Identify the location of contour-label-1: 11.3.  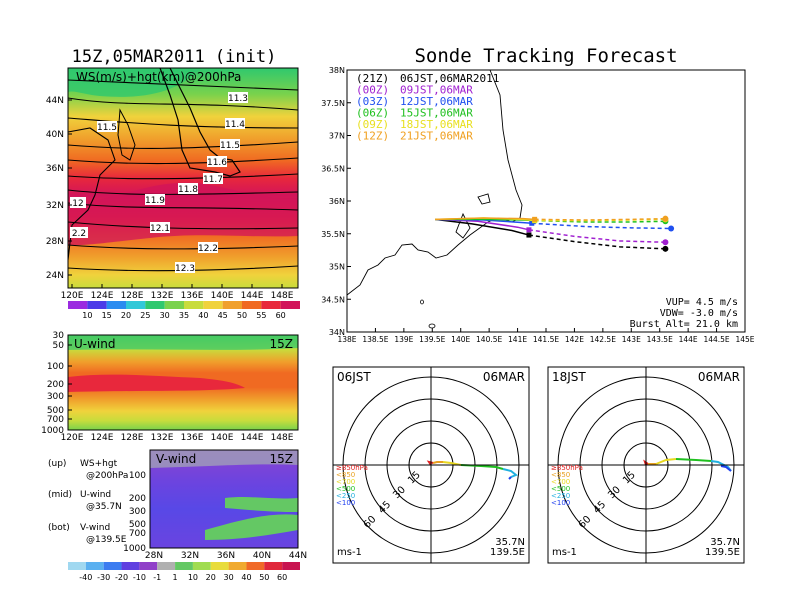
(238, 99).